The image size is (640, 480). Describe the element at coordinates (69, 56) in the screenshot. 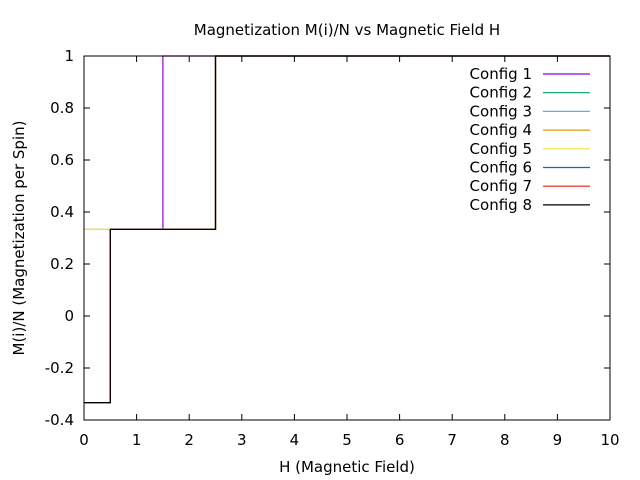

I see `y-tick-label: 1` at that location.